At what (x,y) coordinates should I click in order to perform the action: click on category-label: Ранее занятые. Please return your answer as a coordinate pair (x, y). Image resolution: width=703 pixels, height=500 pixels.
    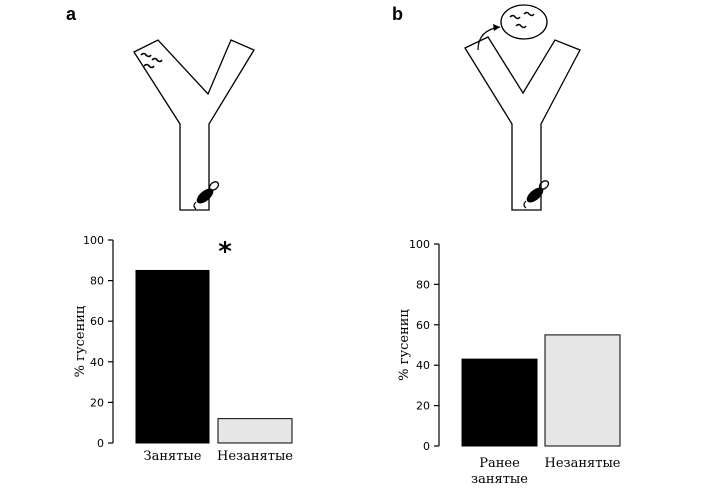
    Looking at the image, I should click on (499, 471).